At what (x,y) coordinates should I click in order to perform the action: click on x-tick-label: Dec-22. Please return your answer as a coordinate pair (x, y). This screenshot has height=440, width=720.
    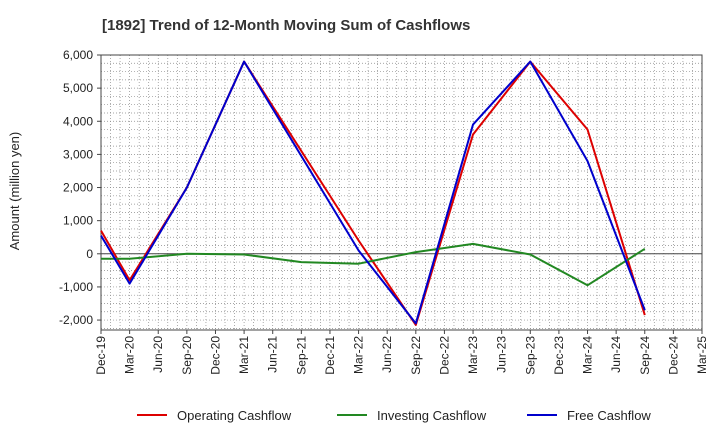
    Looking at the image, I should click on (444, 355).